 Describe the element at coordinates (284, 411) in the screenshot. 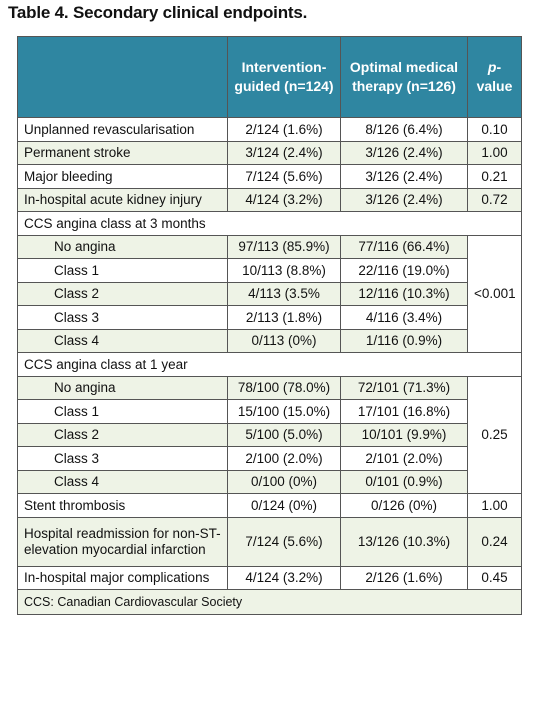

I see `cell-intervention: 15/100 (15.0%)` at that location.